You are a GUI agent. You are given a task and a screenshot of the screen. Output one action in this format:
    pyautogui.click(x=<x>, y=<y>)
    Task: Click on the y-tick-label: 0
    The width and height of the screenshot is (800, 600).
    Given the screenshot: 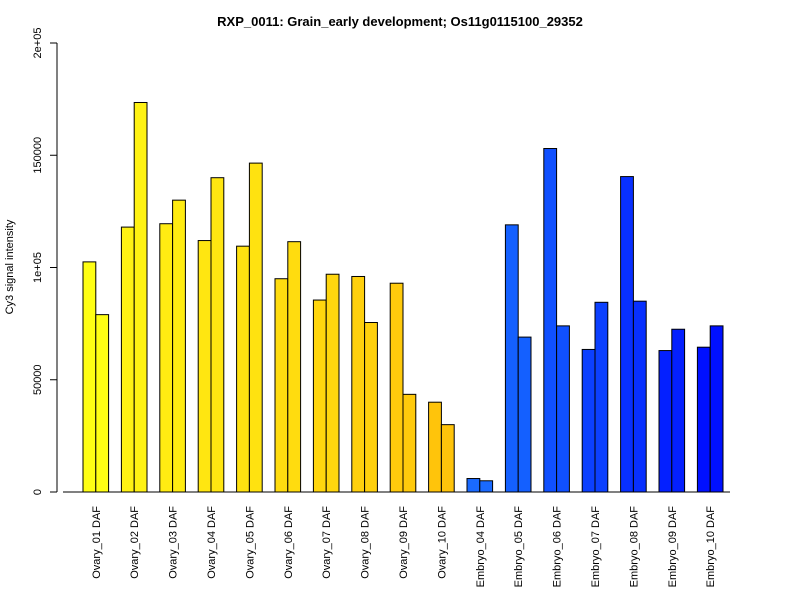 What is the action you would take?
    pyautogui.click(x=38, y=492)
    